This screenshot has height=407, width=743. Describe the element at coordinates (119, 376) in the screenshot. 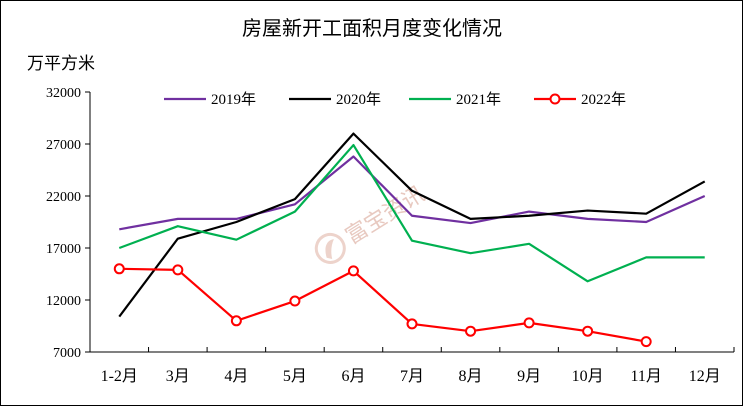

I see `x-tick-label: 1-2月` at that location.